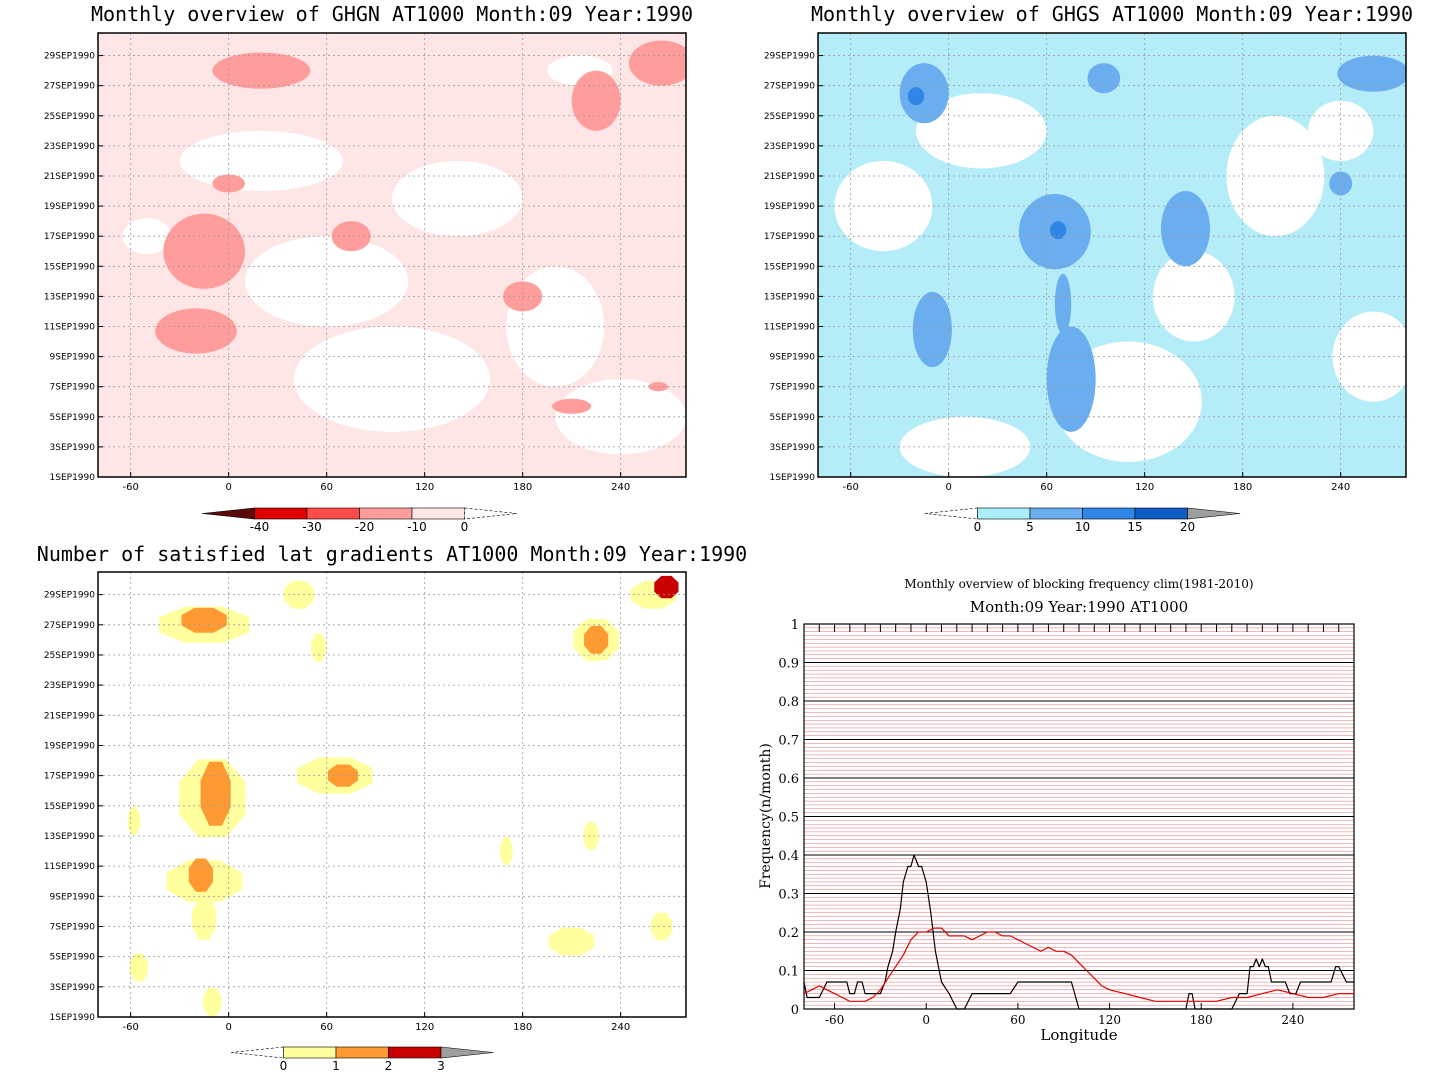 Image resolution: width=1440 pixels, height=1091 pixels. I want to click on series-line-red, so click(1078, 964).